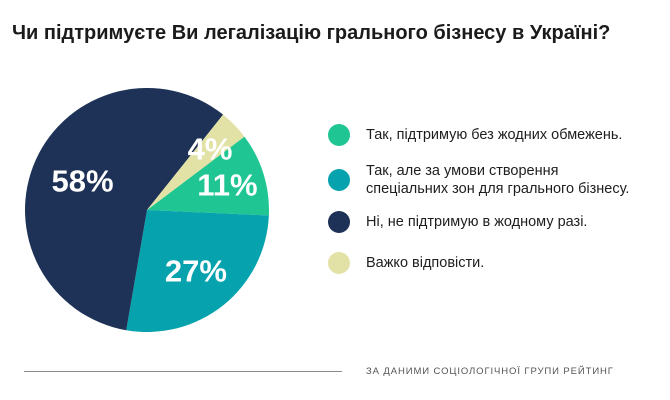 The height and width of the screenshot is (400, 670). What do you see at coordinates (477, 222) in the screenshot?
I see `legend-label: Ні, не підтримую в жодному разі.` at bounding box center [477, 222].